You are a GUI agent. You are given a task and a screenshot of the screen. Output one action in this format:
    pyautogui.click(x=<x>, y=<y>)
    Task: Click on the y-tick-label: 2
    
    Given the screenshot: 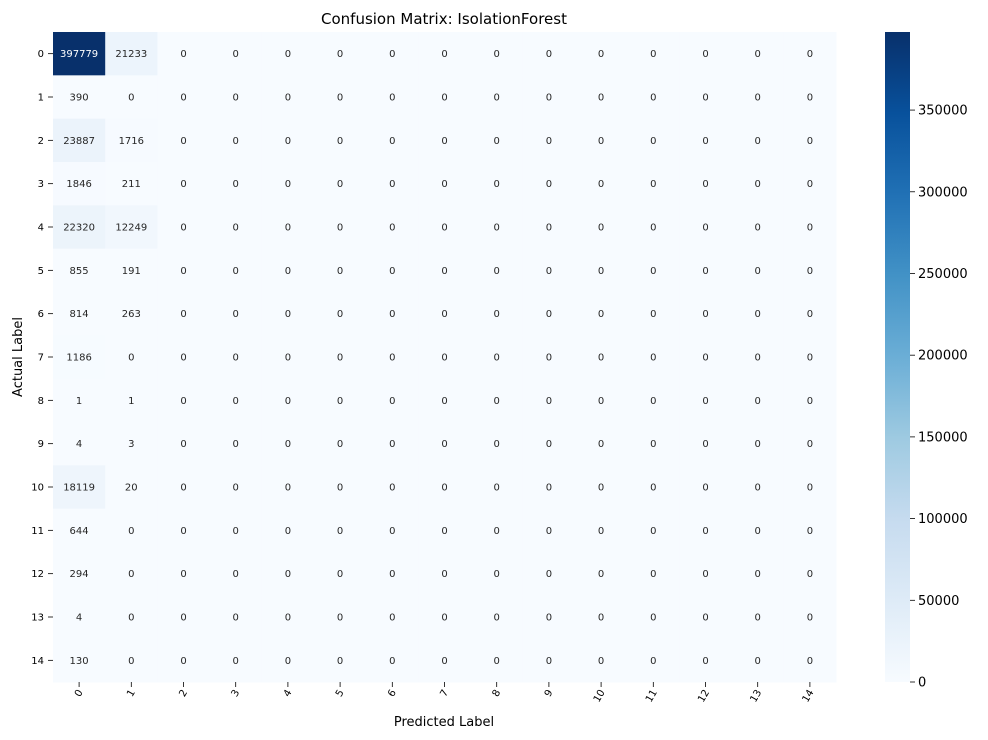 What is the action you would take?
    pyautogui.click(x=41, y=141)
    